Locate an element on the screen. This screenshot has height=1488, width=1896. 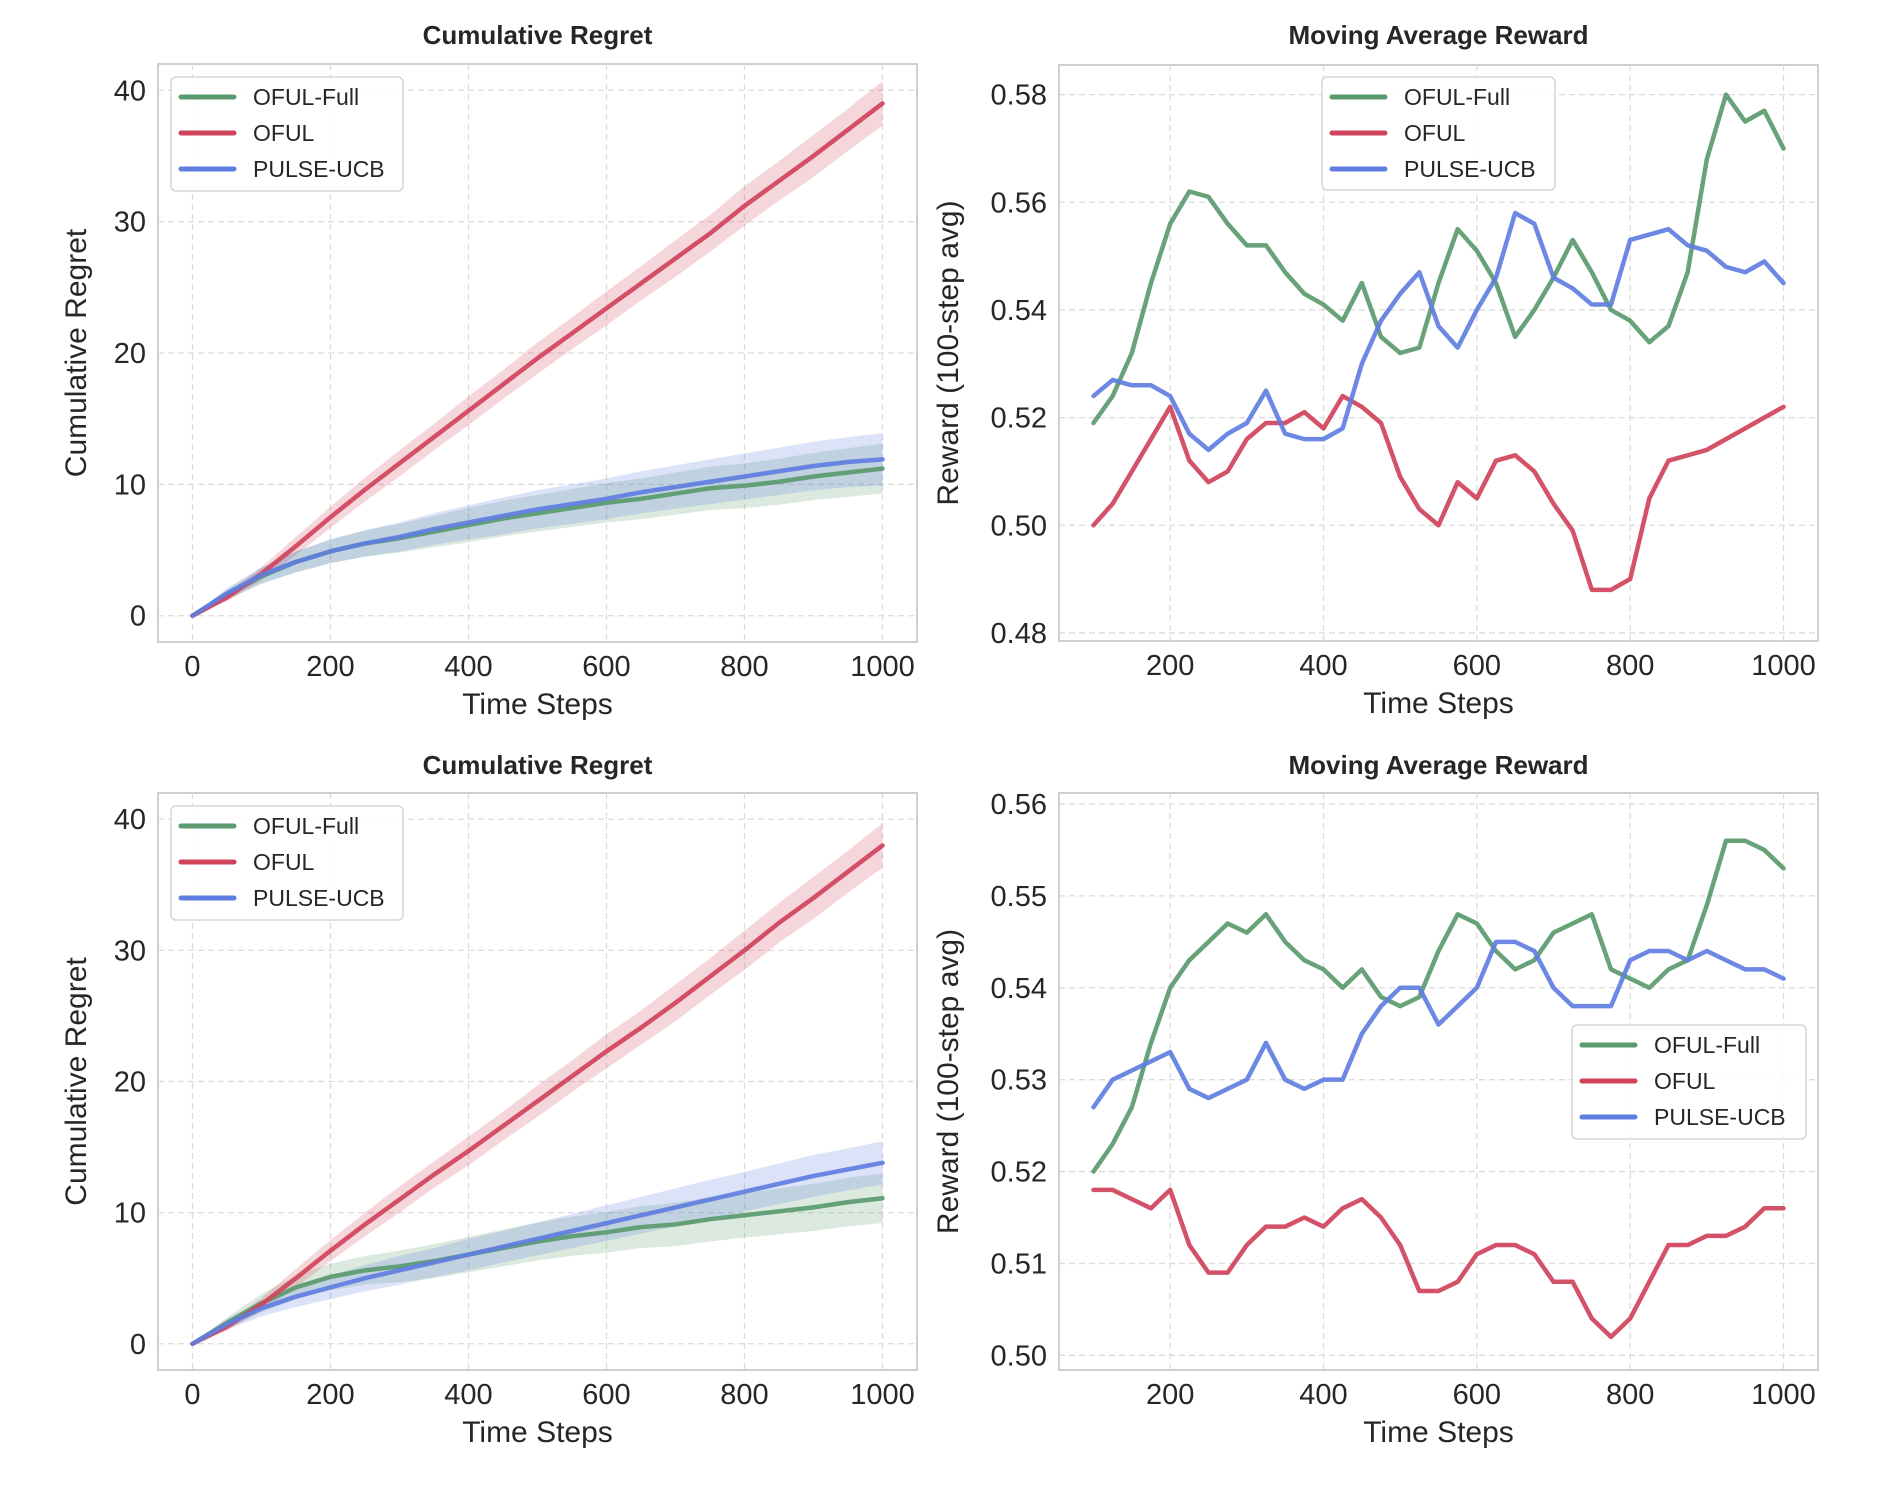
y-tick-label: 0.53 is located at coordinates (1019, 1081).